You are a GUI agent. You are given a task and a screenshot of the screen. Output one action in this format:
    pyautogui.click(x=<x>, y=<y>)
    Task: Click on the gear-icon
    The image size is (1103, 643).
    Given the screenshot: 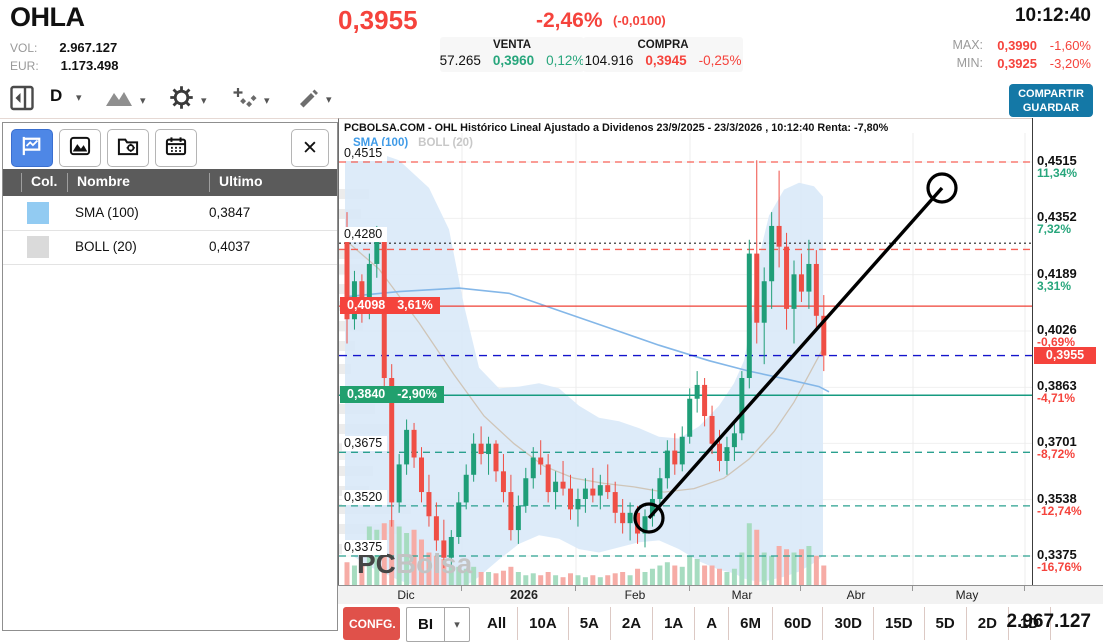 What is the action you would take?
    pyautogui.click(x=181, y=100)
    